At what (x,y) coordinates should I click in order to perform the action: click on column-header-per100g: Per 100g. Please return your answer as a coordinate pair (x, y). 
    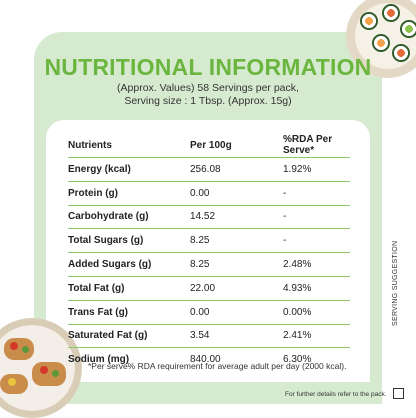
    Looking at the image, I should click on (226, 145).